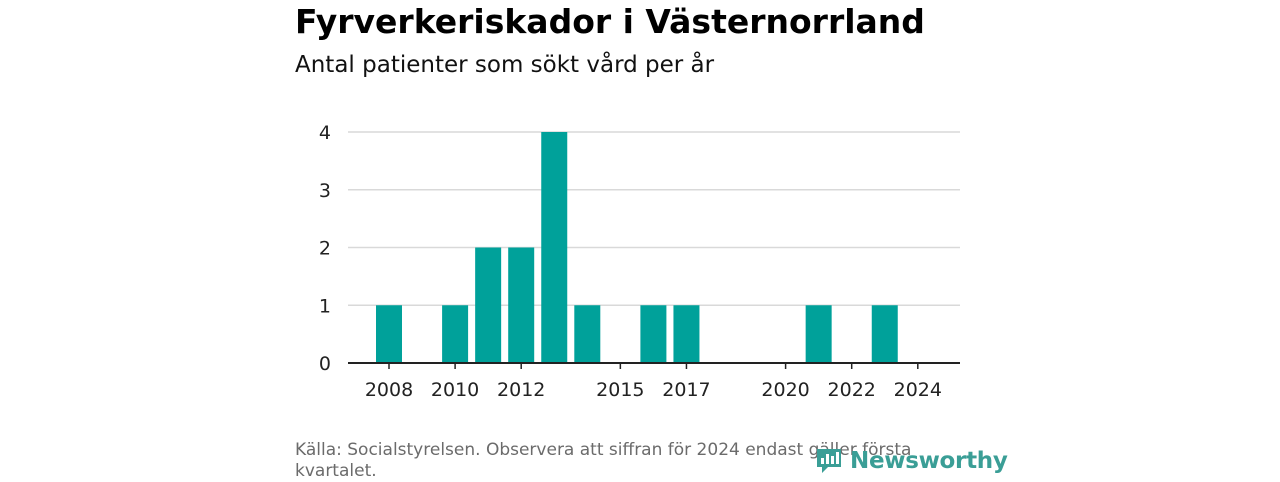 The image size is (1280, 482). Describe the element at coordinates (918, 390) in the screenshot. I see `x-tick-label: 2024` at that location.